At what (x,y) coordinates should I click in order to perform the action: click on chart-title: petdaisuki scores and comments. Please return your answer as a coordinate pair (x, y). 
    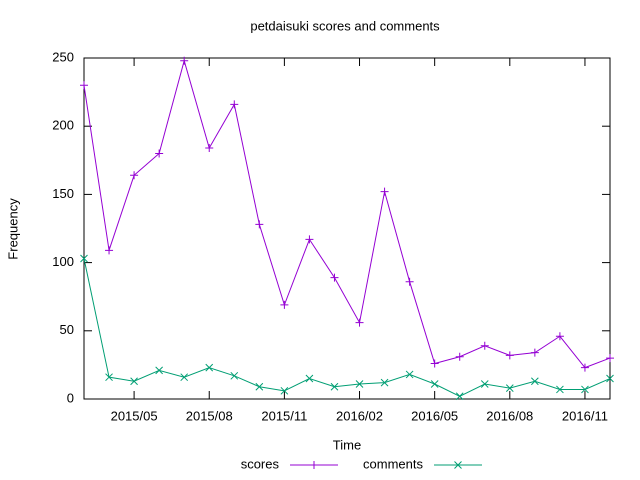
    Looking at the image, I should click on (345, 25).